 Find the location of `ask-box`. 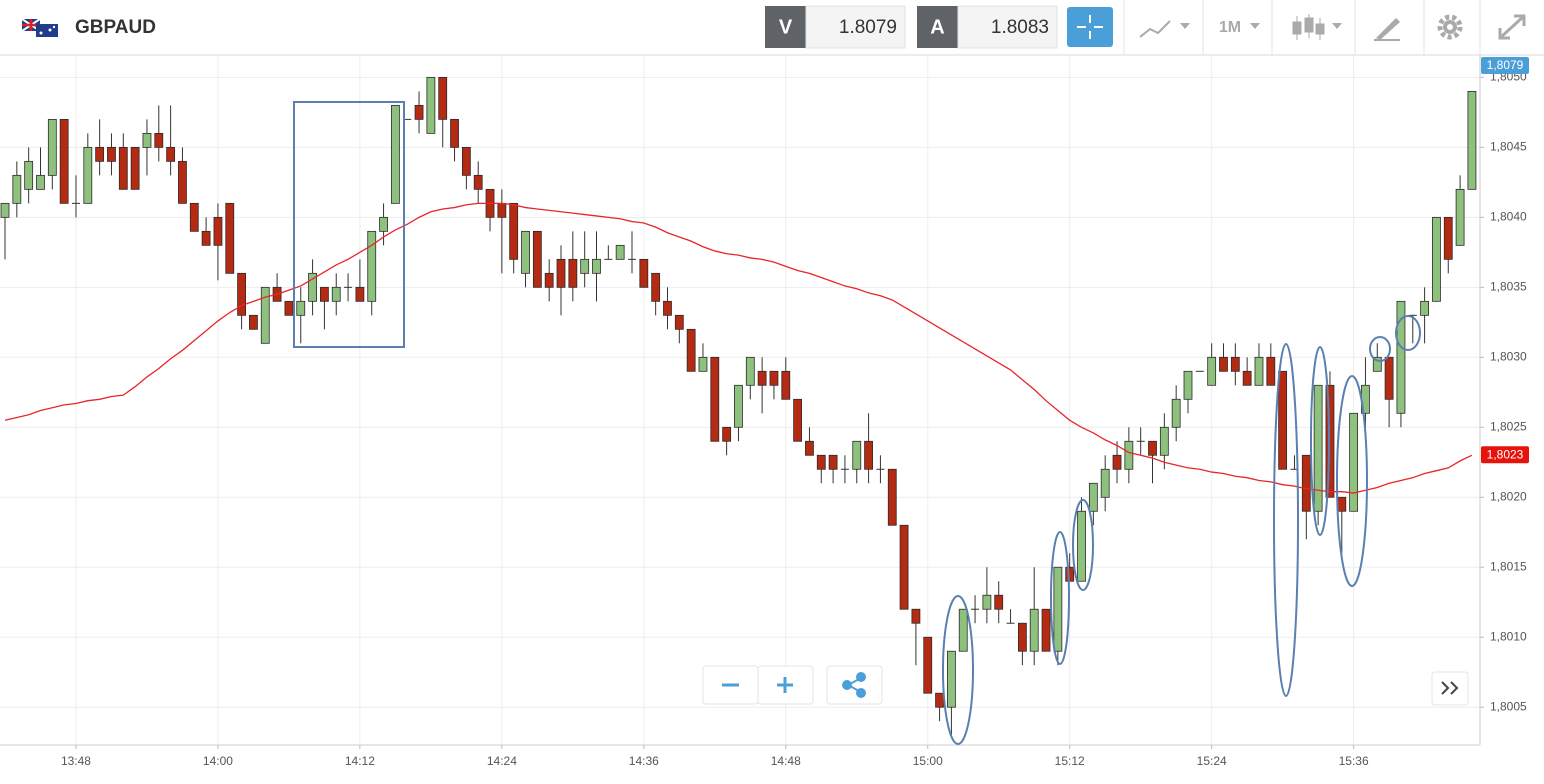

ask-box is located at coordinates (1007, 27).